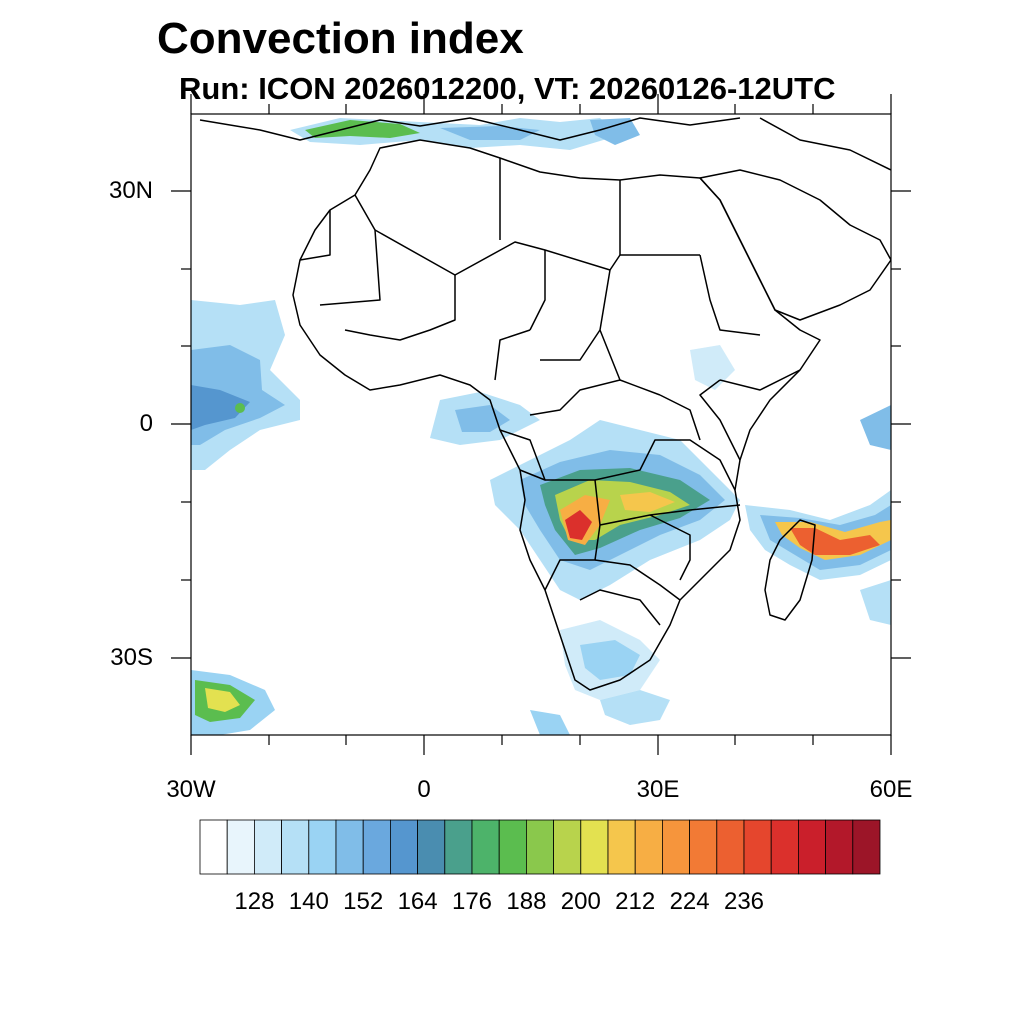 The height and width of the screenshot is (1024, 1024). I want to click on lat-label-0: 0, so click(146, 423).